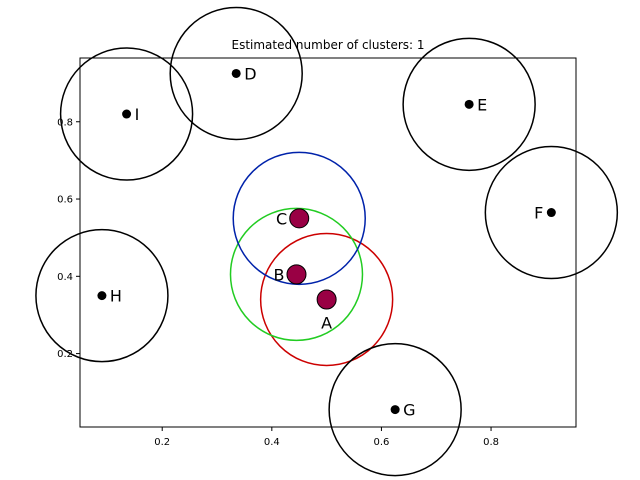 This screenshot has width=640, height=480. Describe the element at coordinates (491, 442) in the screenshot. I see `x-tick-label: 0.8` at that location.